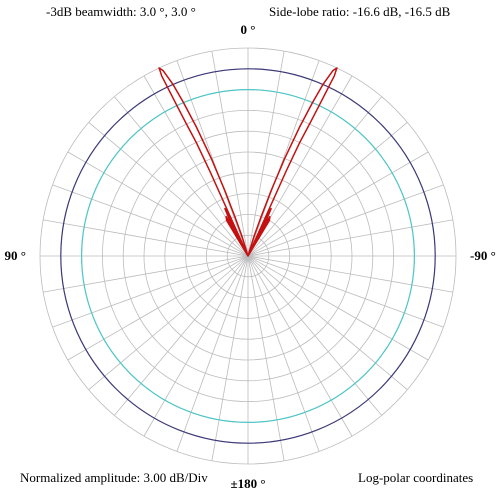 This screenshot has width=500, height=494. I want to click on pattern-series, so click(248, 162).